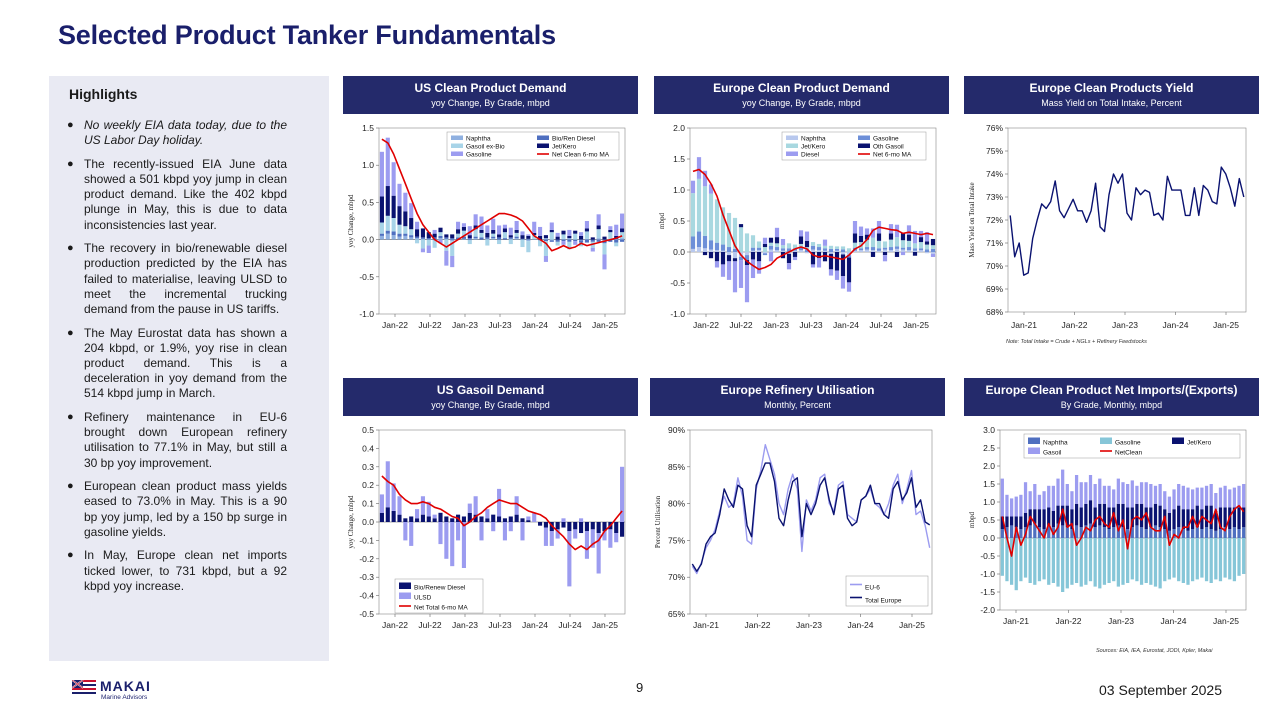  Describe the element at coordinates (886, 139) in the screenshot. I see `legend-label: Gasoline` at that location.